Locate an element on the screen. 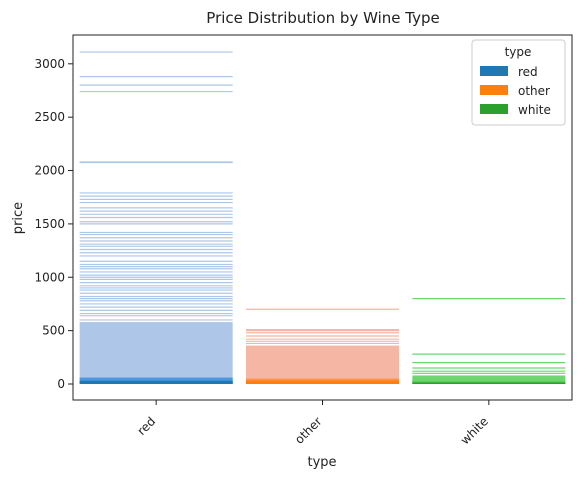  legend-title: type is located at coordinates (518, 52).